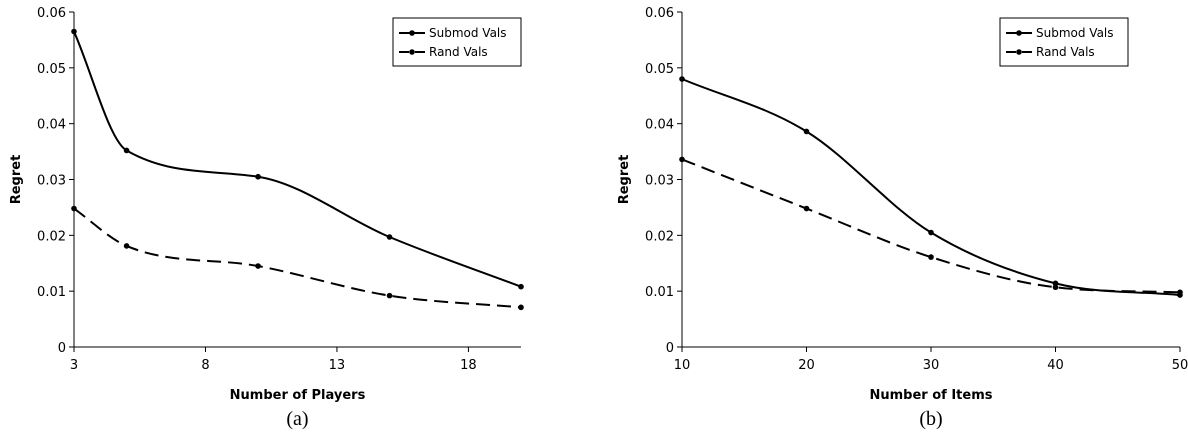 The width and height of the screenshot is (1188, 442). Describe the element at coordinates (337, 365) in the screenshot. I see `x-tick-label: 13` at that location.